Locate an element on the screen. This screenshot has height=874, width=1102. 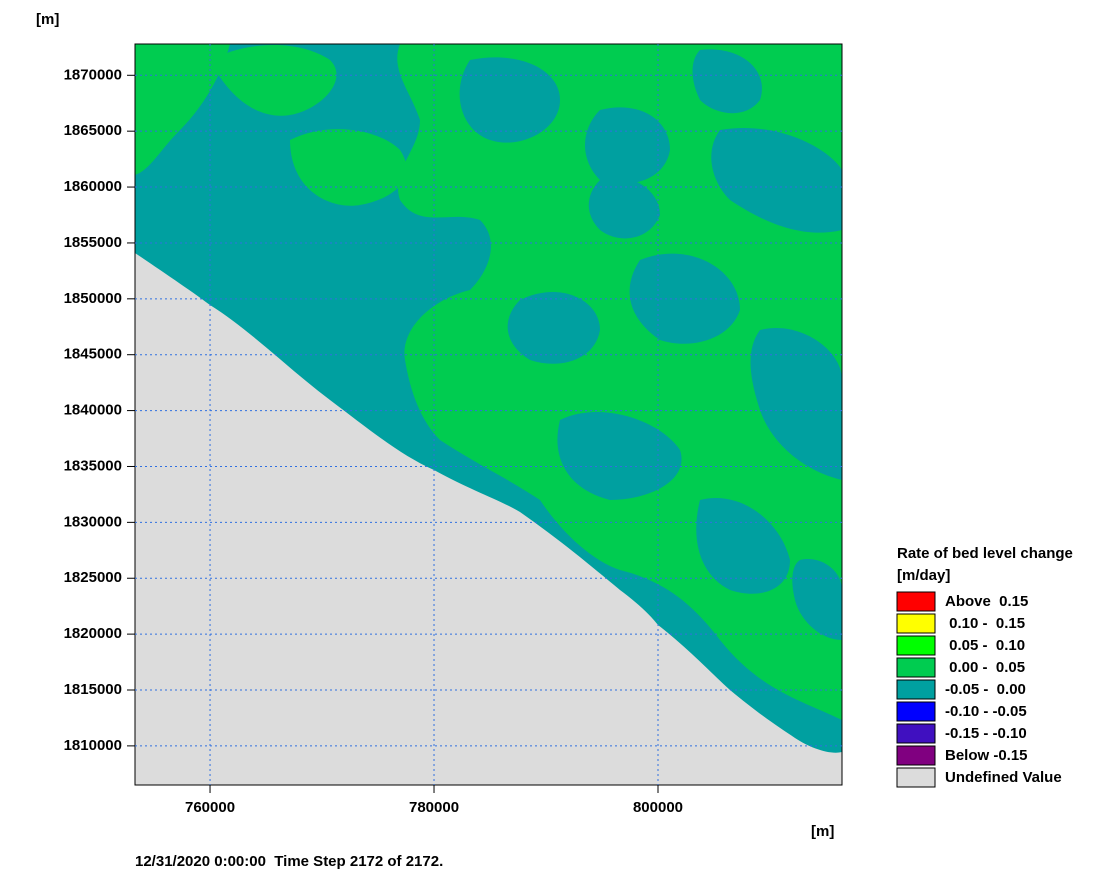
y-tick-label: 1810000 is located at coordinates (93, 745).